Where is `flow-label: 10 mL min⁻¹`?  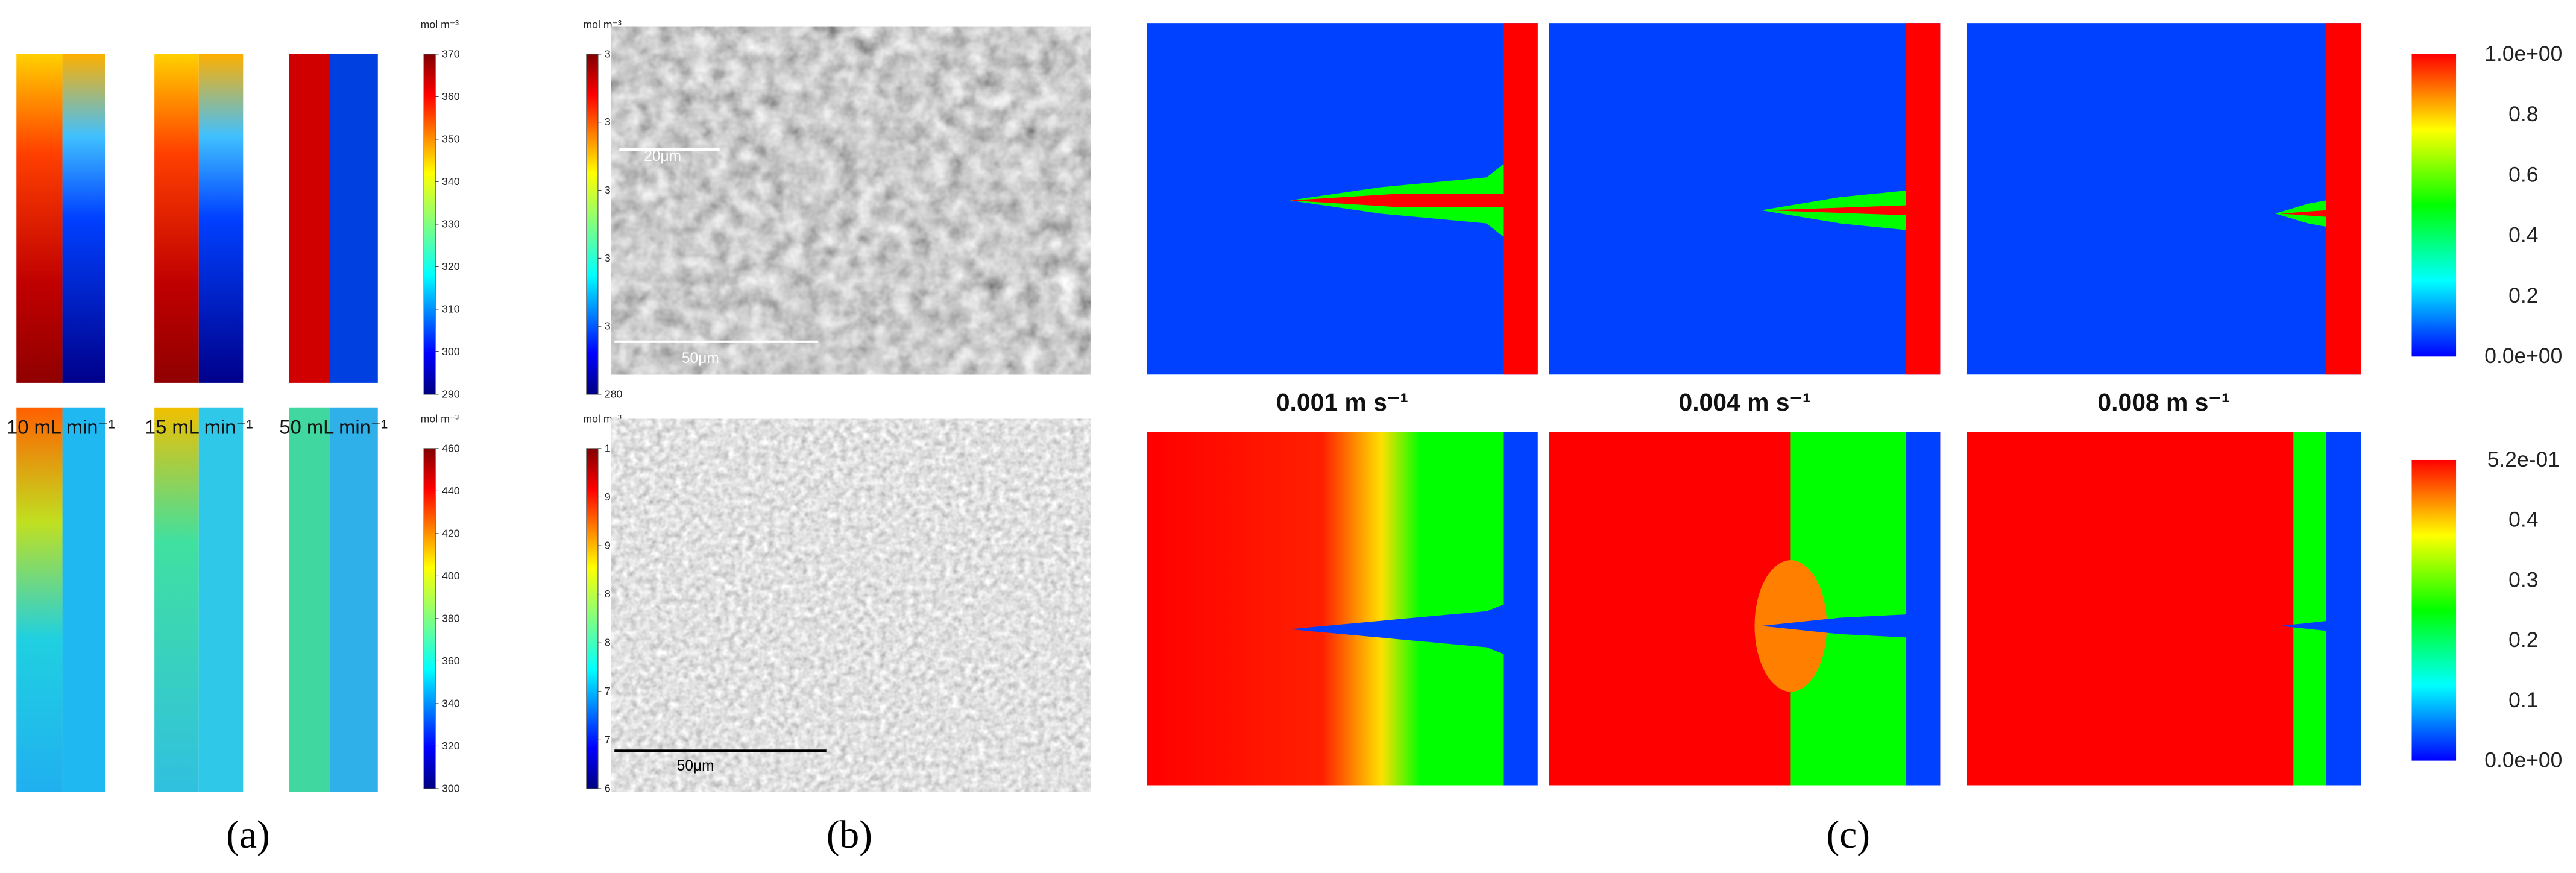 flow-label: 10 mL min⁻¹ is located at coordinates (61, 426).